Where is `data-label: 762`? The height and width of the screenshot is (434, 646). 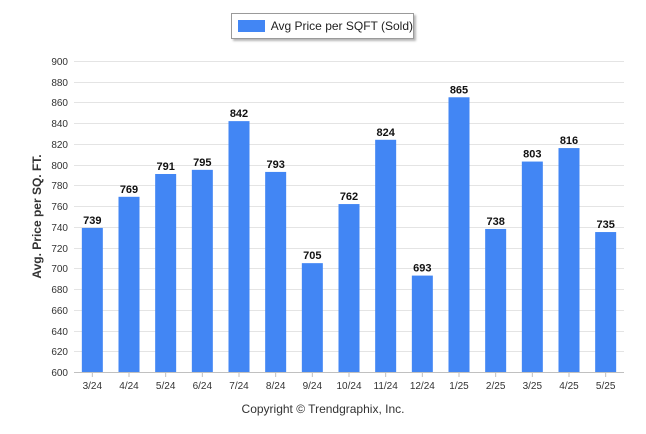
data-label: 762 is located at coordinates (349, 197).